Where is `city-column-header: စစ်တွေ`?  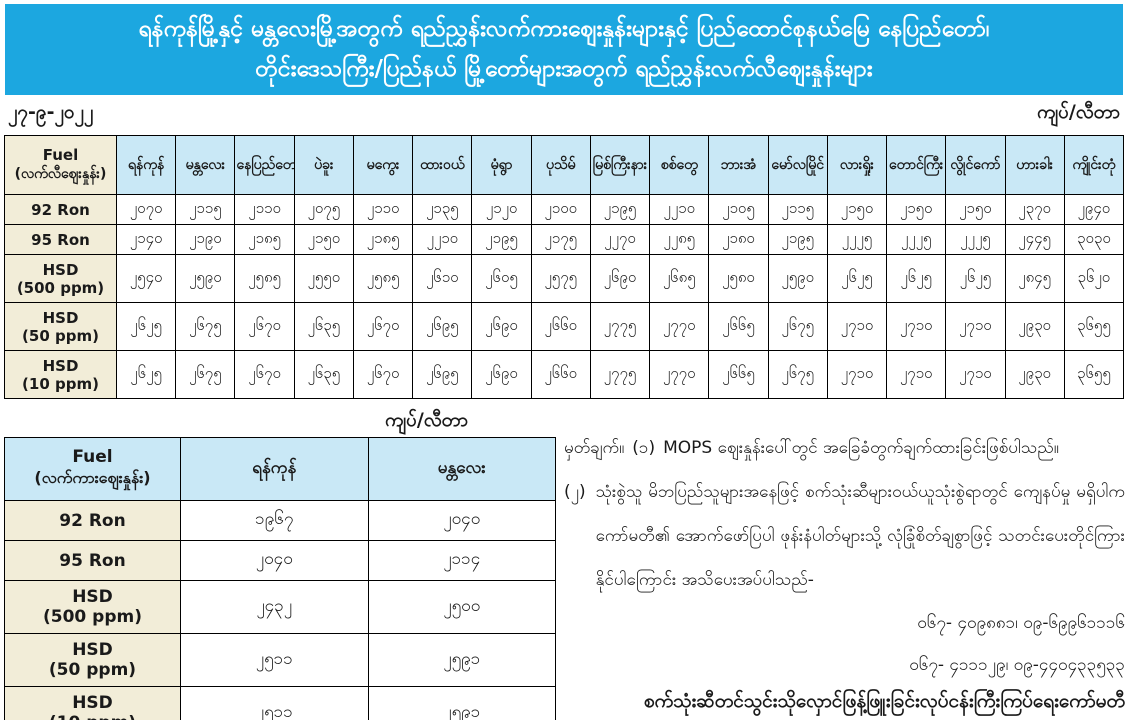 city-column-header: စစ်တွေ is located at coordinates (679, 165).